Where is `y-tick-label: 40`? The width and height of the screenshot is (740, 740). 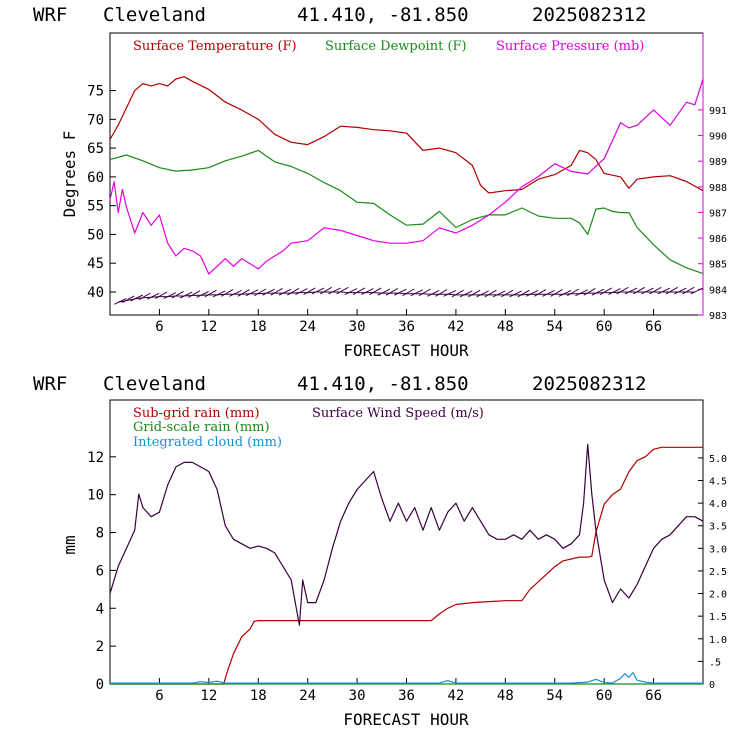 y-tick-label: 40 is located at coordinates (95, 293).